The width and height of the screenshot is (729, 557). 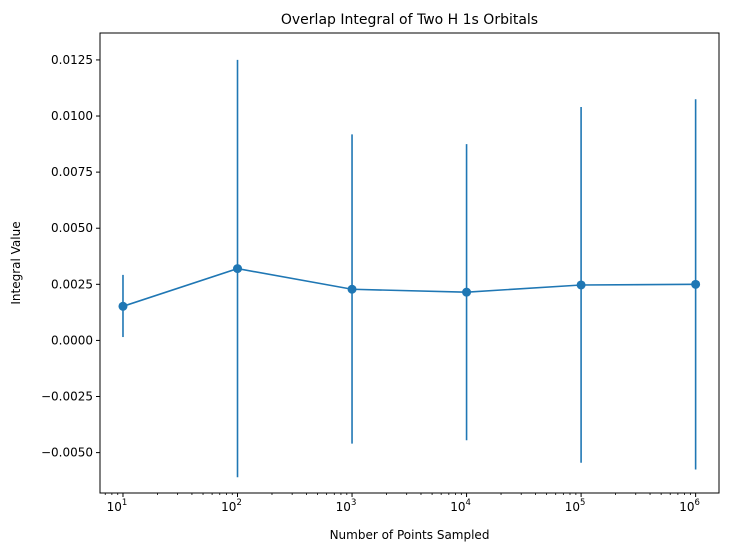 I want to click on x-tick-label: 10⁵, so click(x=575, y=506).